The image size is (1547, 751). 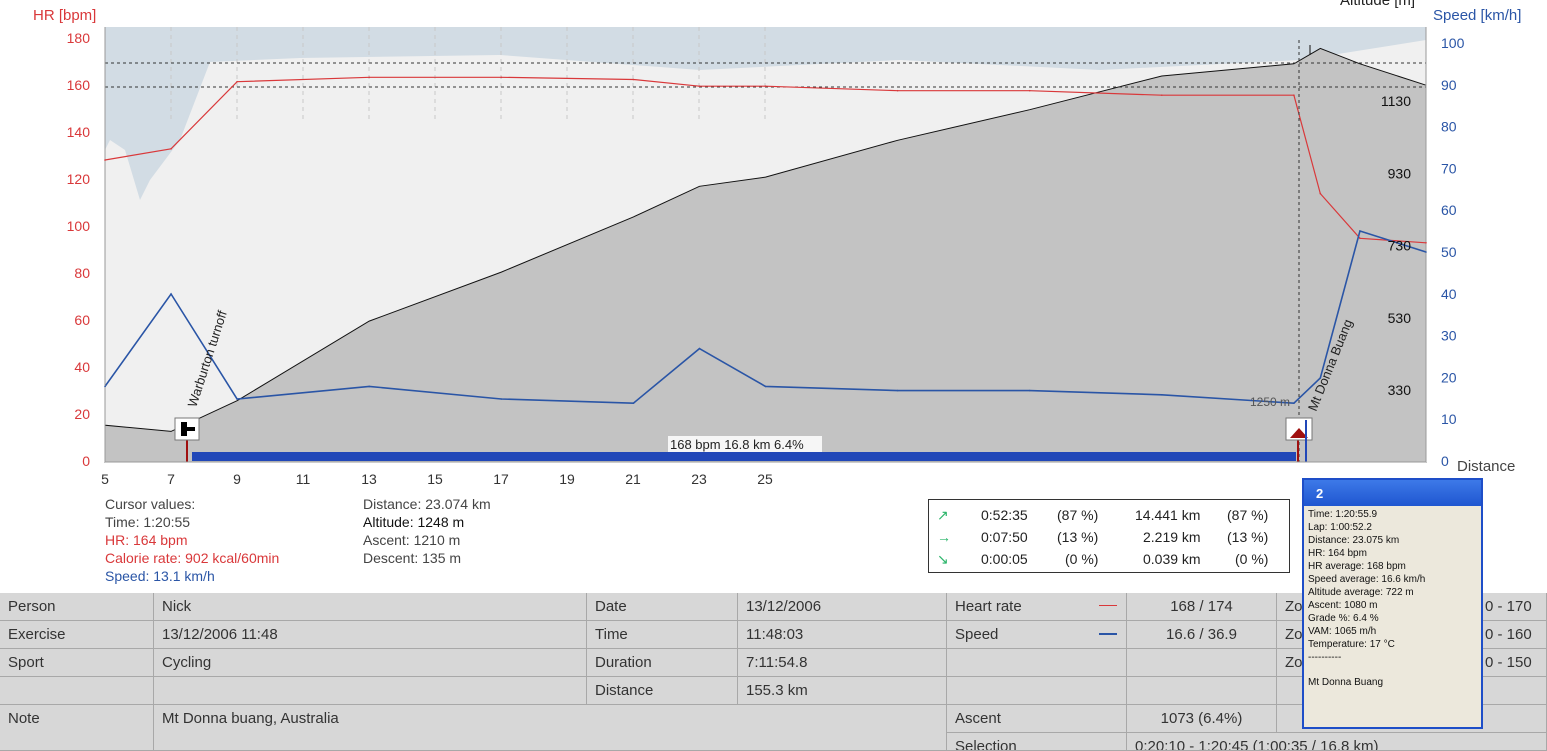 What do you see at coordinates (1172, 537) in the screenshot?
I see `summary-dist: 2.219 km` at bounding box center [1172, 537].